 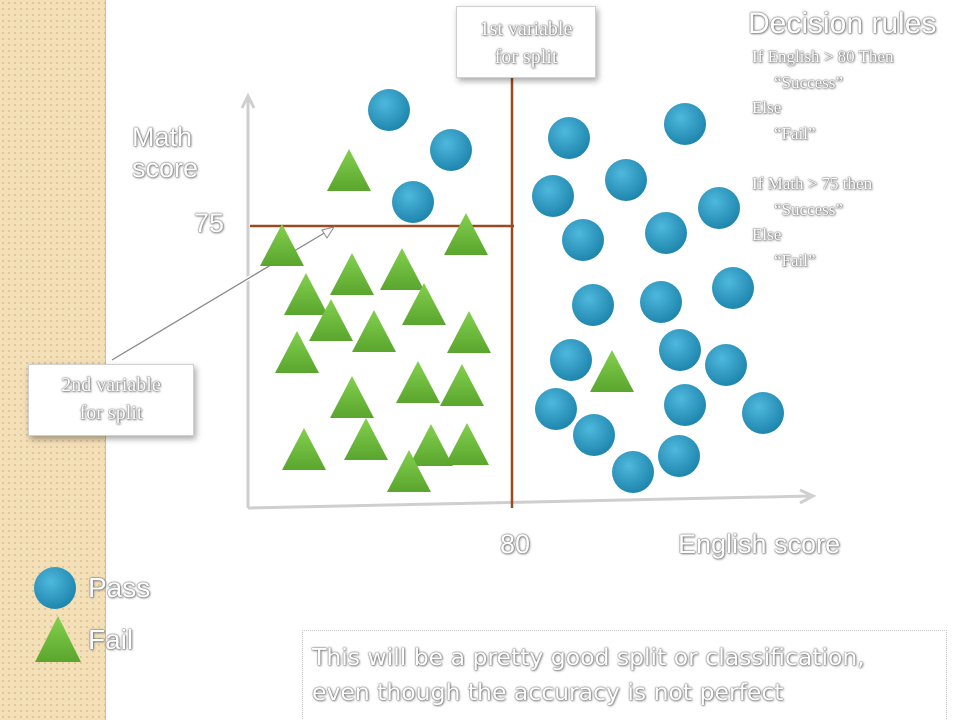 I want to click on threshold-80-label: 80, so click(x=515, y=544).